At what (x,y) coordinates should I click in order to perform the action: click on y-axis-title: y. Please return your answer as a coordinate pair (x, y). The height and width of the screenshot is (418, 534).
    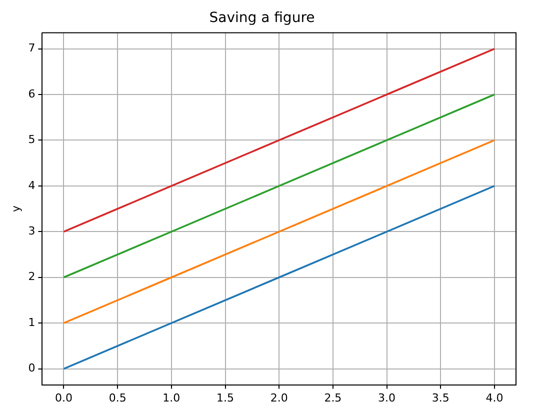
    Looking at the image, I should click on (15, 208).